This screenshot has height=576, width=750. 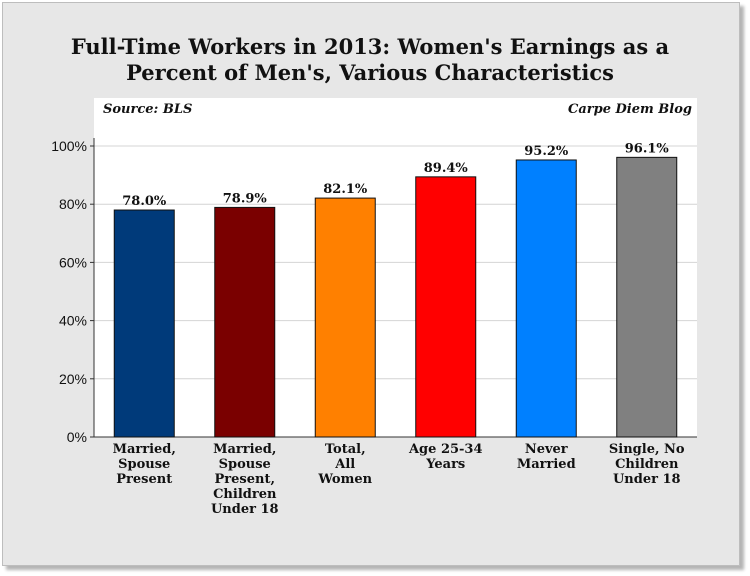 What do you see at coordinates (77, 437) in the screenshot?
I see `y-tick-label: 0%` at bounding box center [77, 437].